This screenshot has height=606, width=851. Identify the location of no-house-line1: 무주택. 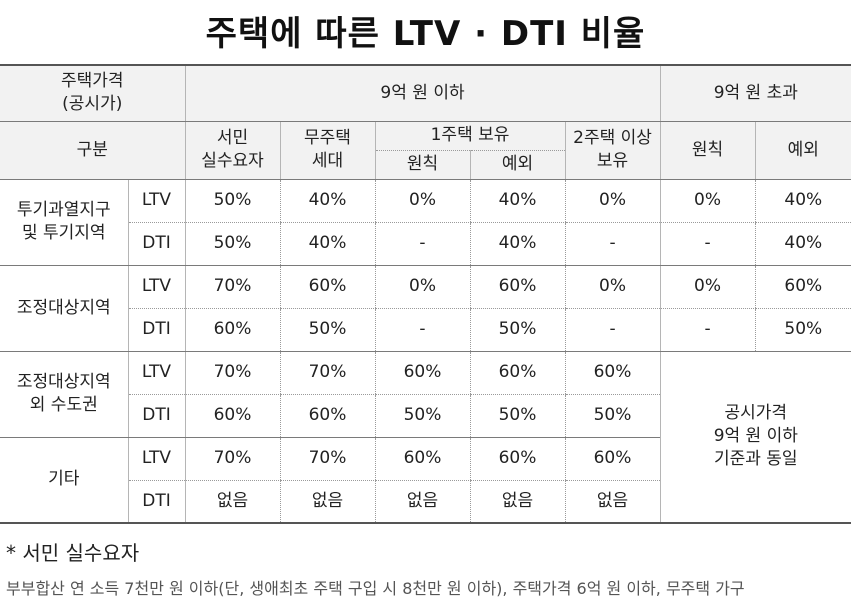
(327, 138).